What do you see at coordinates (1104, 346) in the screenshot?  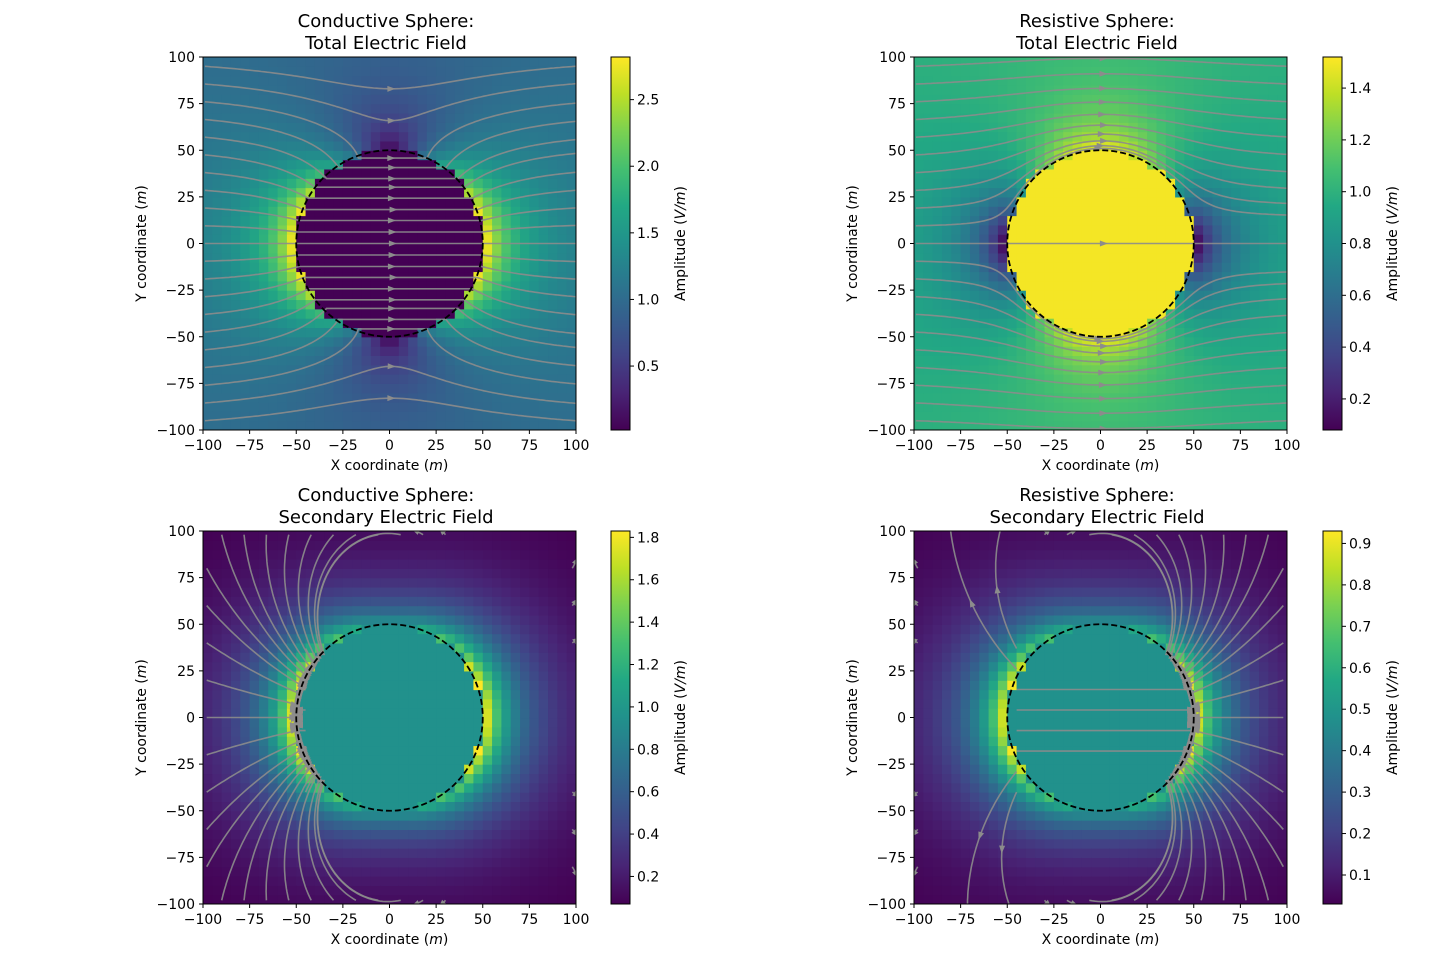 I see `streamline-arrow` at bounding box center [1104, 346].